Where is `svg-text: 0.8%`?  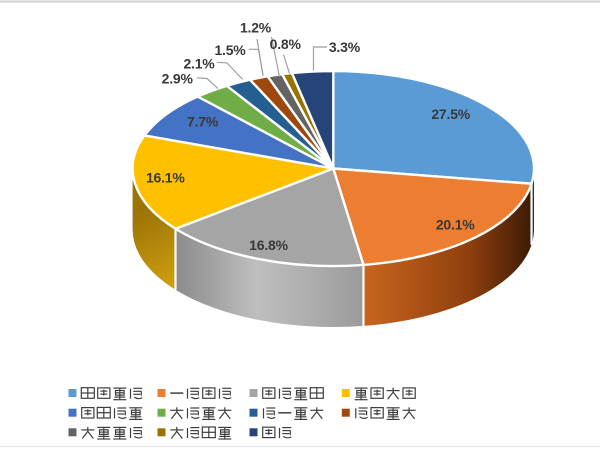 svg-text: 0.8% is located at coordinates (286, 44).